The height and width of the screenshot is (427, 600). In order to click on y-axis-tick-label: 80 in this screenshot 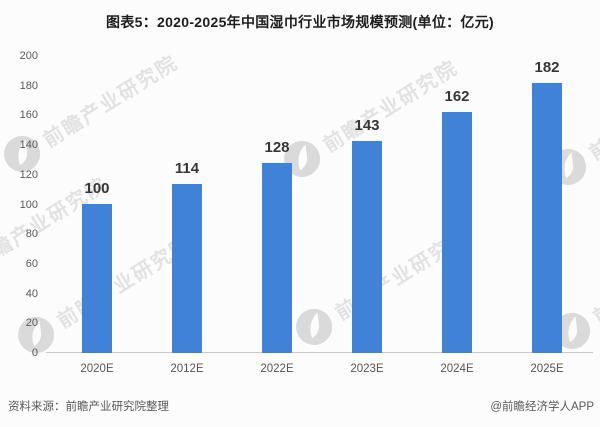, I will do `click(31, 234)`.